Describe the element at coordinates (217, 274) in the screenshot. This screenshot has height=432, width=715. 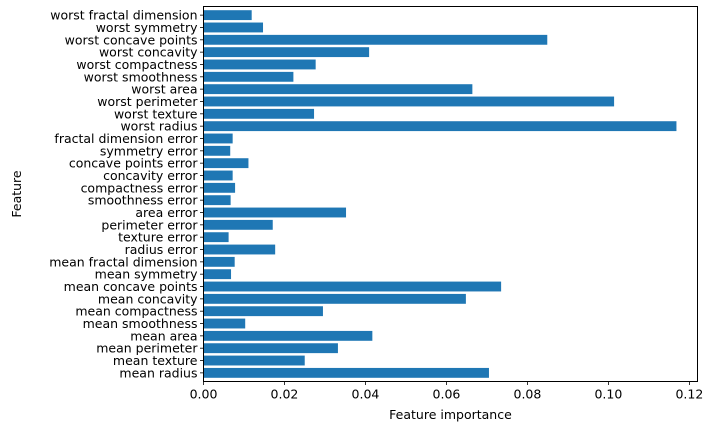
I see `bar-mean-symmetry` at that location.